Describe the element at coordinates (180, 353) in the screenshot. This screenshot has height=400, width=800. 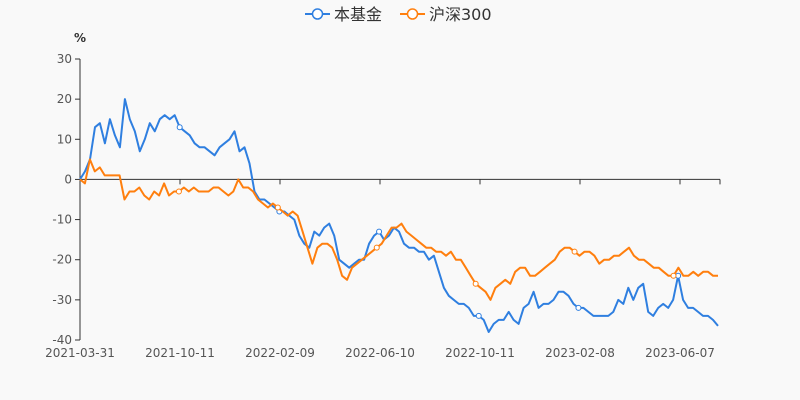
I see `x-tick-label: 2021-10-11` at that location.